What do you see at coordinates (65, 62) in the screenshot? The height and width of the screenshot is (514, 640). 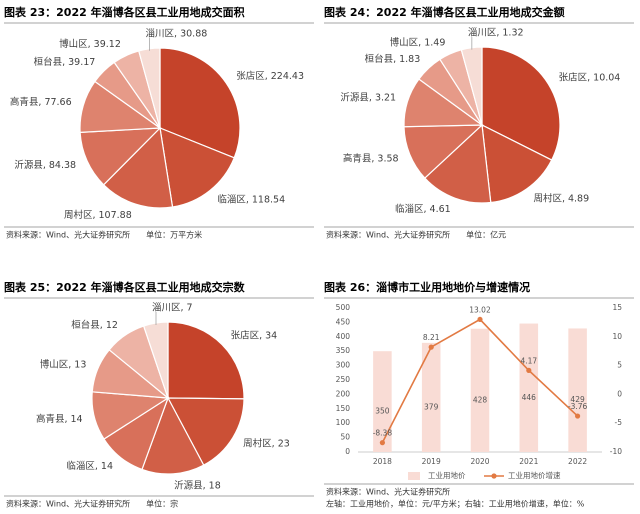 I see `slice-label: 桓台县, 39.17` at bounding box center [65, 62].